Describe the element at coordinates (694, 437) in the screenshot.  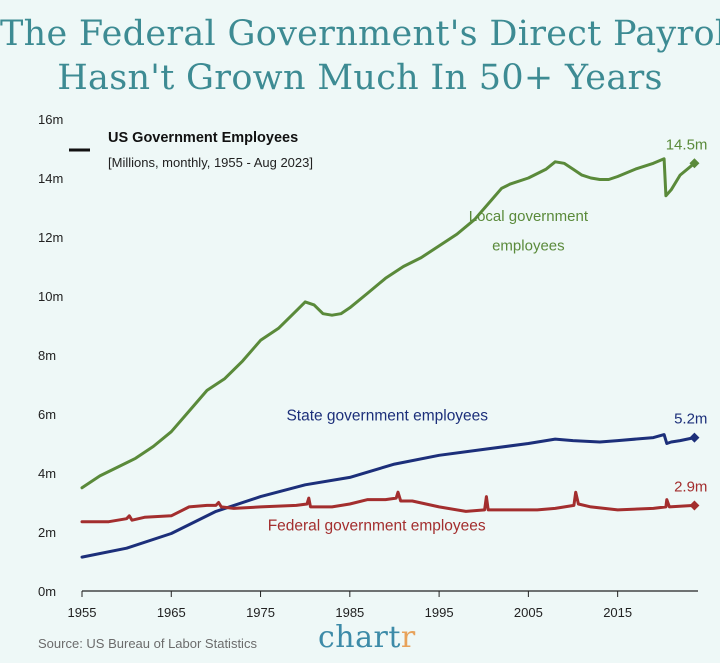
I see `end-marker-state` at that location.